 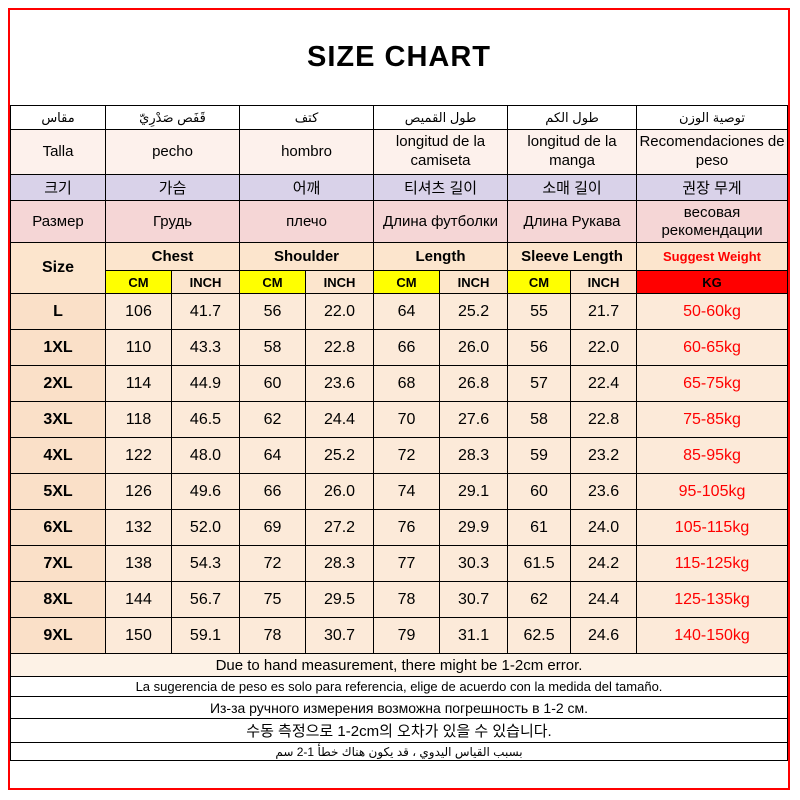 I want to click on header-size-russian: Размер, so click(x=58, y=221).